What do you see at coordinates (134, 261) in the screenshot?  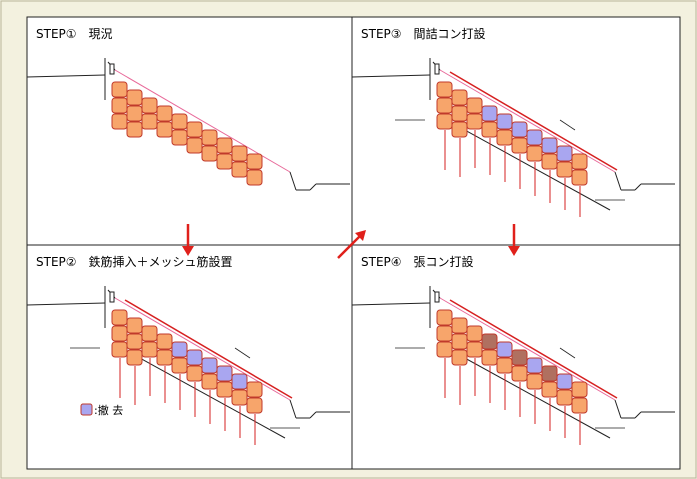 I see `panel-label: STEP② 鉄筋挿入＋メッシュ筋設置` at bounding box center [134, 261].